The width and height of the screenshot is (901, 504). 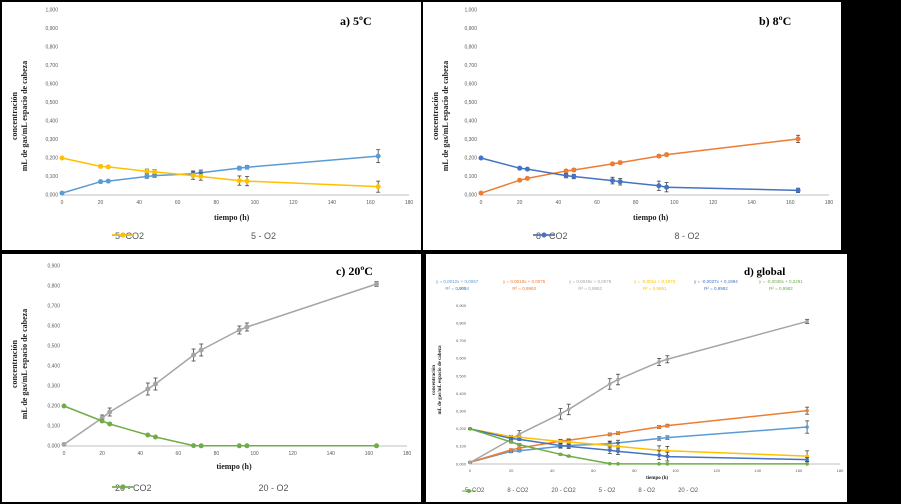 What do you see at coordinates (524, 285) in the screenshot?
I see `equation-8-co2: y = 0,0018x + 0,0075 R² = 0,9963` at bounding box center [524, 285].